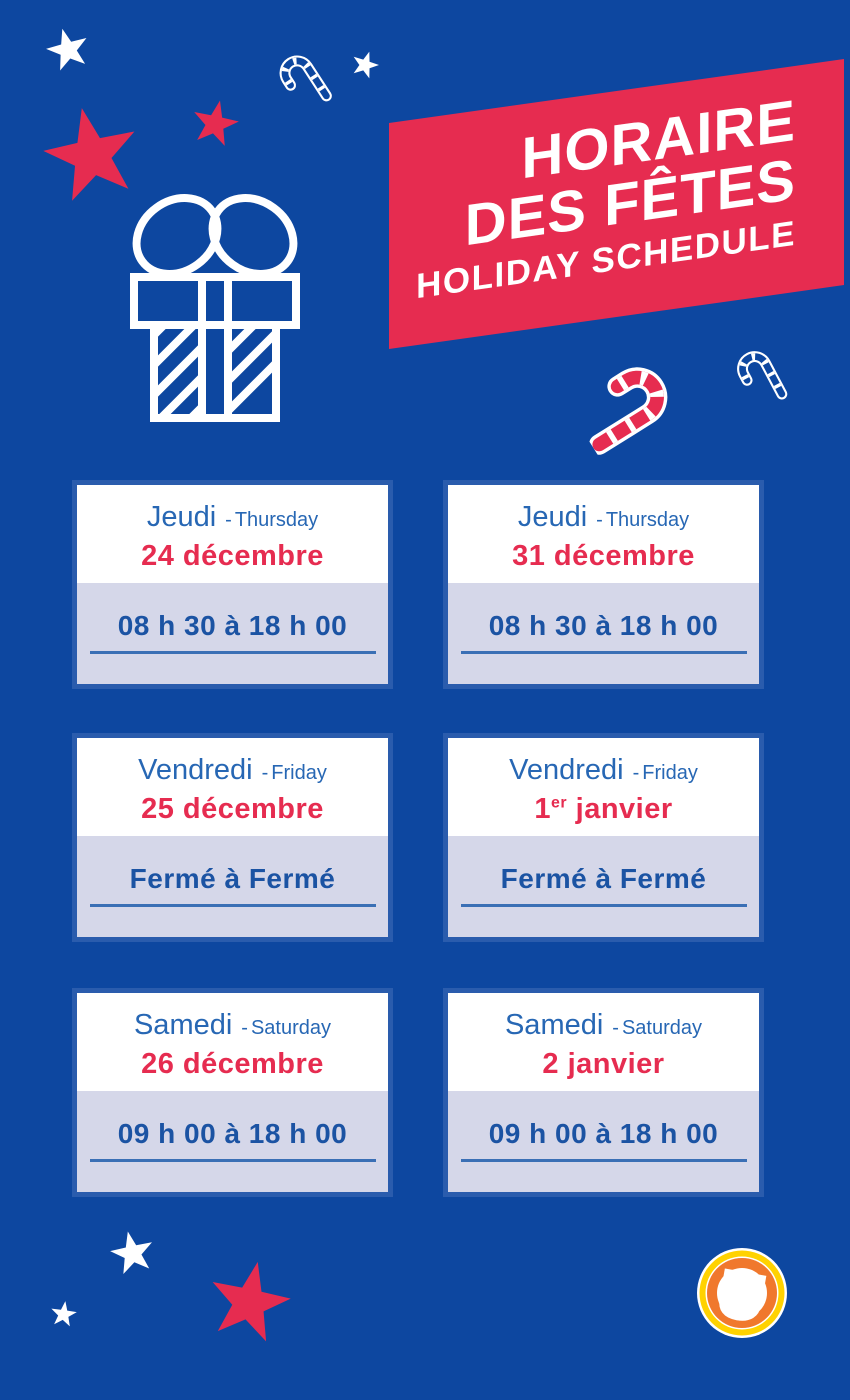 This screenshot has width=850, height=1400. I want to click on date-label: 2 janvier, so click(603, 1064).